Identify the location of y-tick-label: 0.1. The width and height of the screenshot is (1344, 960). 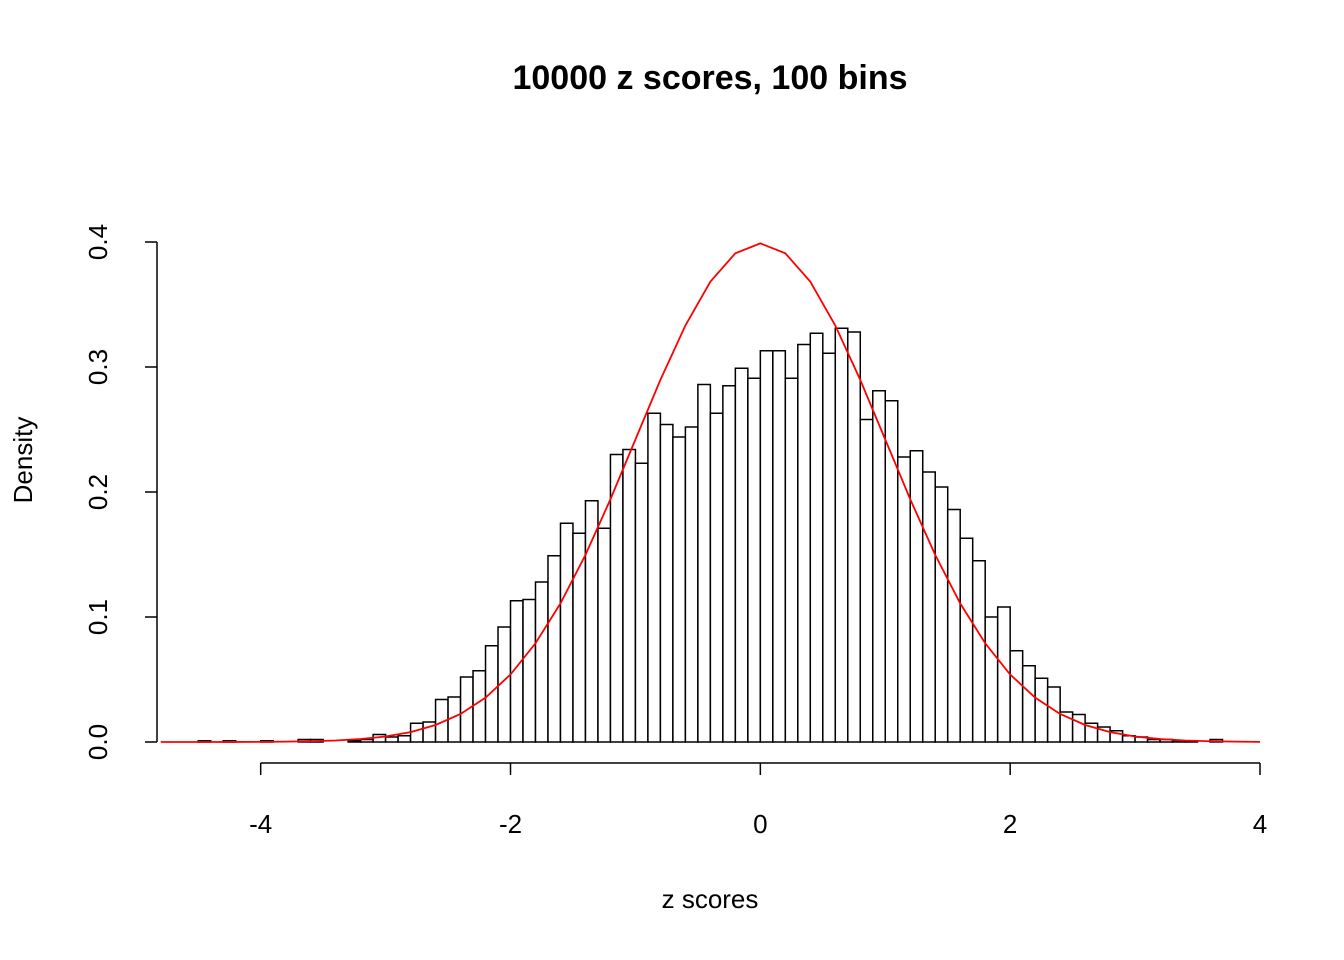
(98, 617).